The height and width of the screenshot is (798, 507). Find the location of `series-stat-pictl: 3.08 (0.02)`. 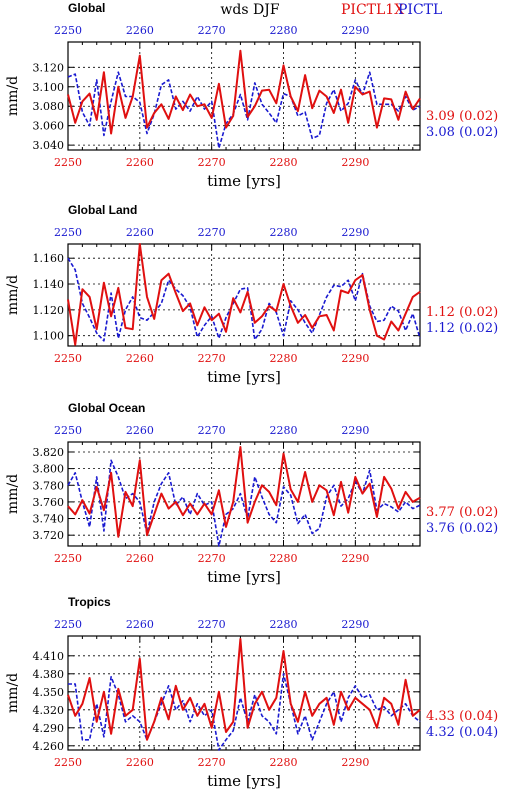

series-stat-pictl: 3.08 (0.02) is located at coordinates (462, 132).